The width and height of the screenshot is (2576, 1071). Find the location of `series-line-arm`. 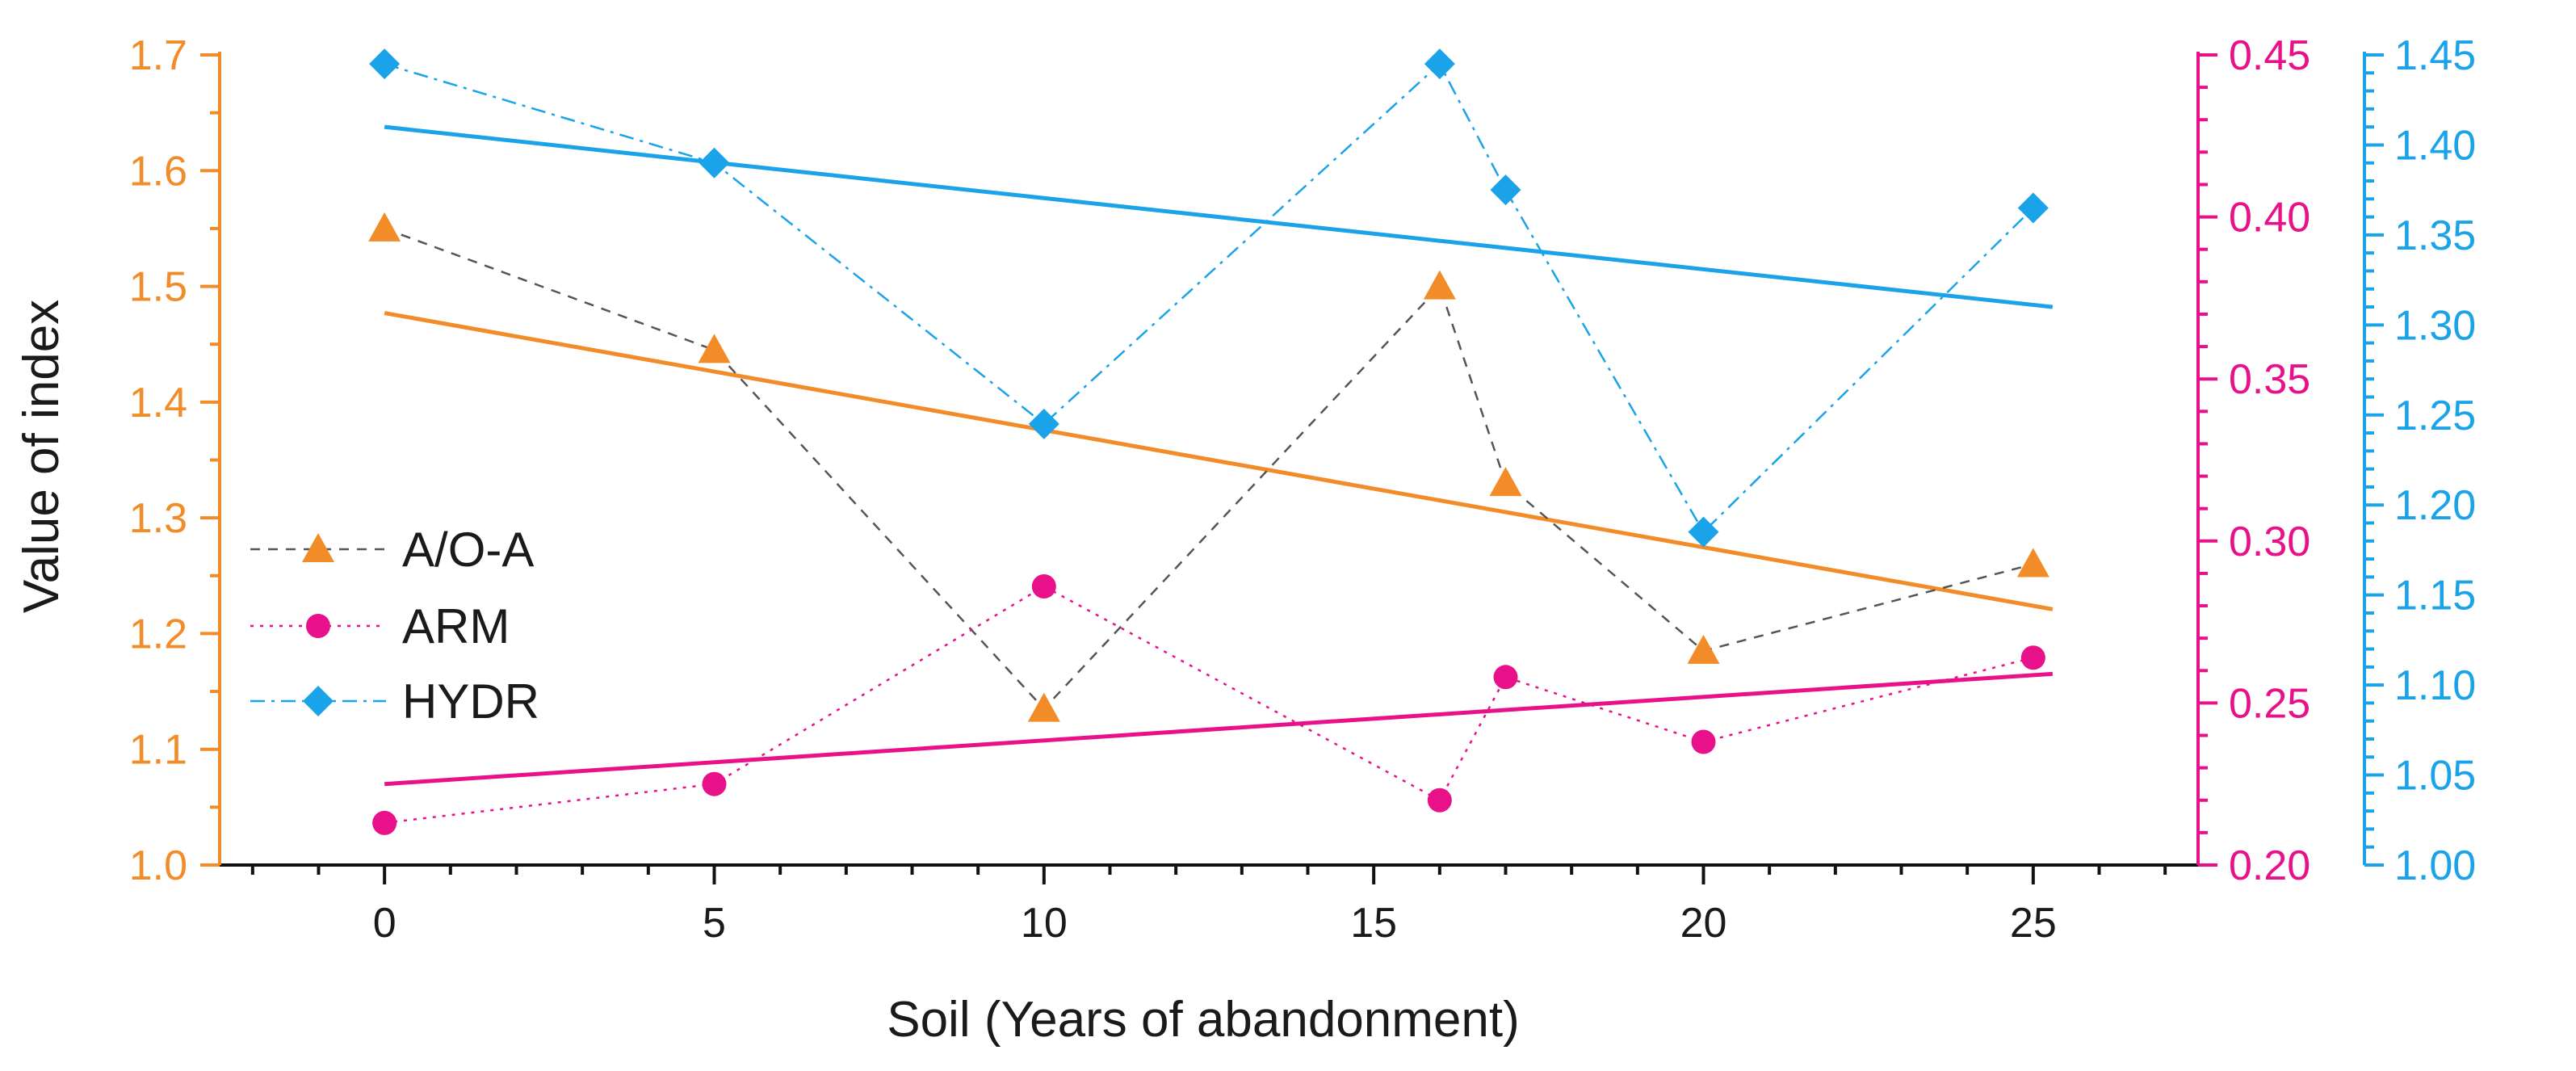

series-line-arm is located at coordinates (1209, 705).